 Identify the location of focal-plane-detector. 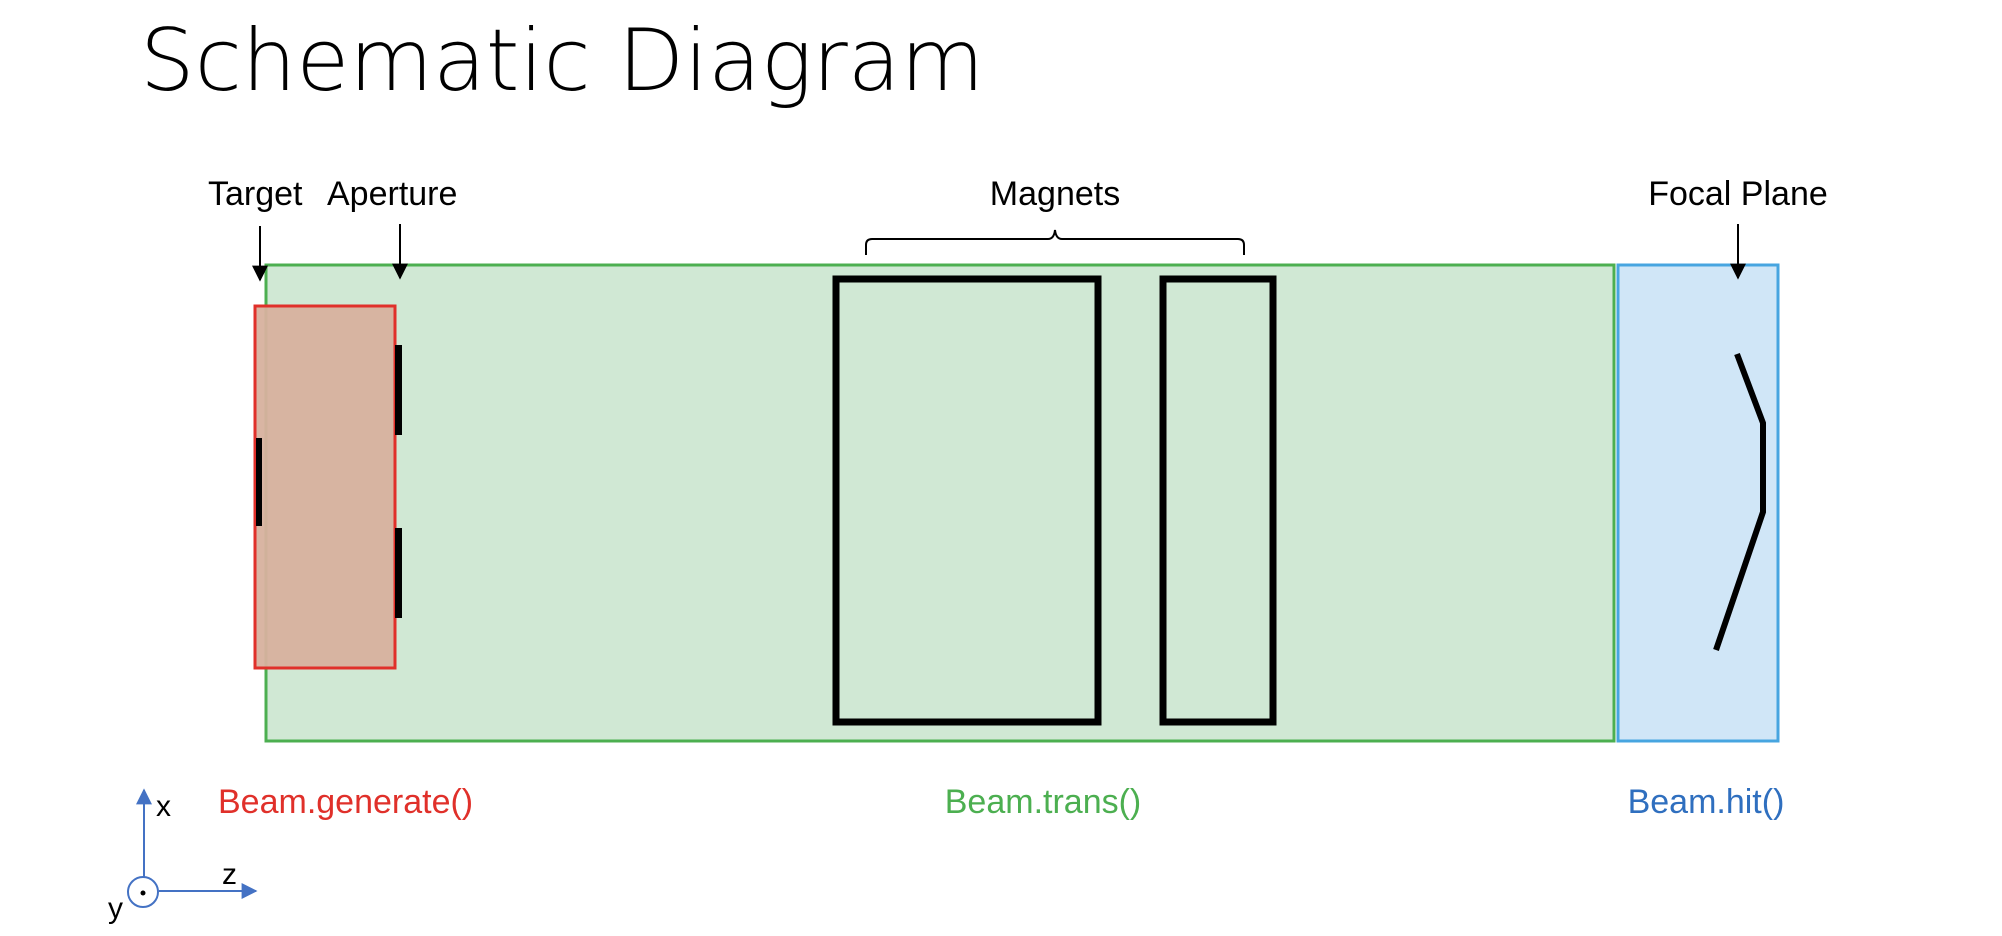
(1739, 501).